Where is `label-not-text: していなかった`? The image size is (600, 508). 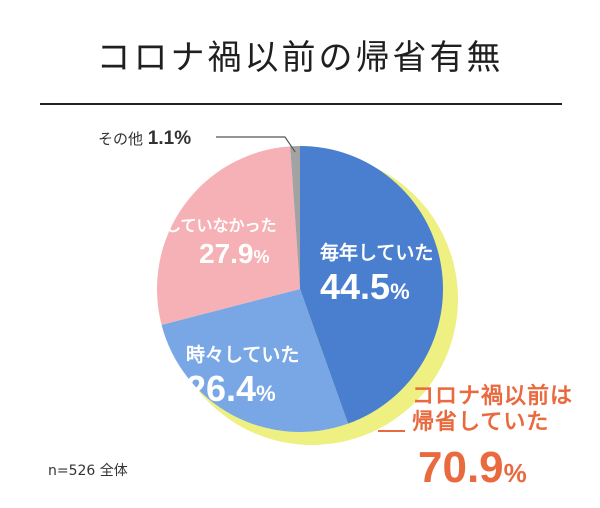 label-not-text: していなかった is located at coordinates (221, 225).